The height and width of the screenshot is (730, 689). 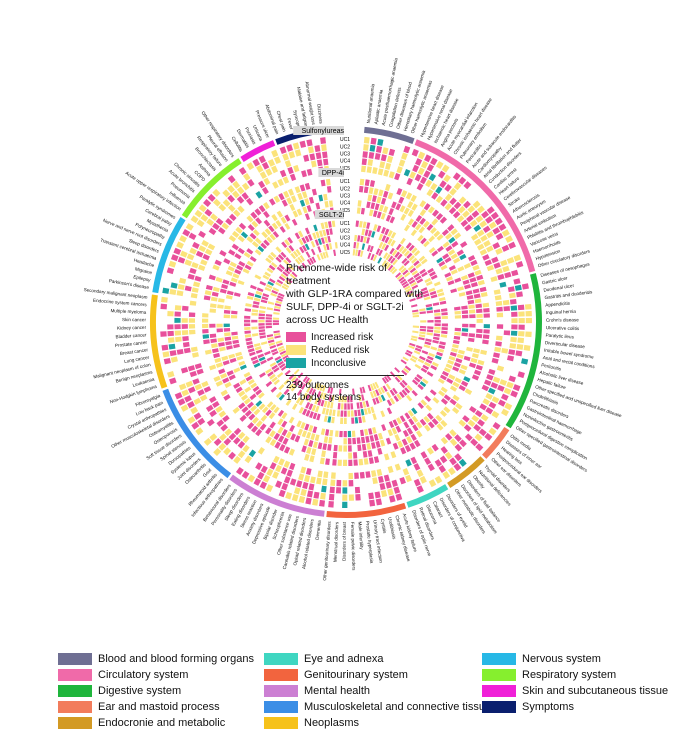 What do you see at coordinates (345, 231) in the screenshot?
I see `ring-label: UC2` at bounding box center [345, 231].